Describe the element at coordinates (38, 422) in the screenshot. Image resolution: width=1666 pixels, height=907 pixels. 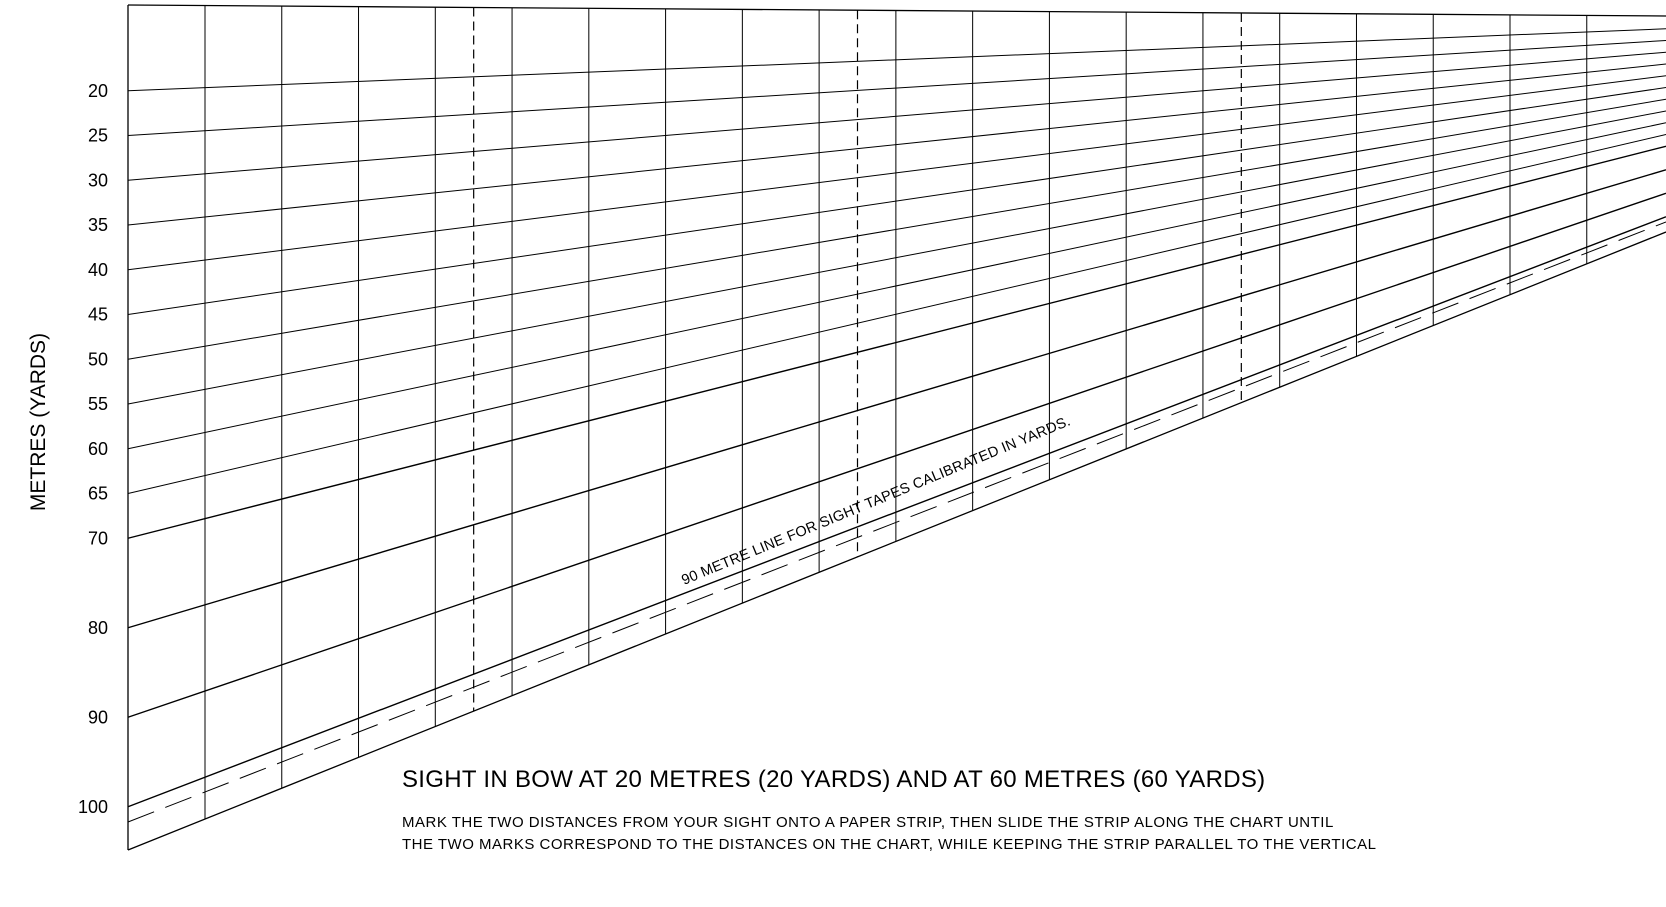
I see `y-axis-title: METRES (YARDS)` at that location.